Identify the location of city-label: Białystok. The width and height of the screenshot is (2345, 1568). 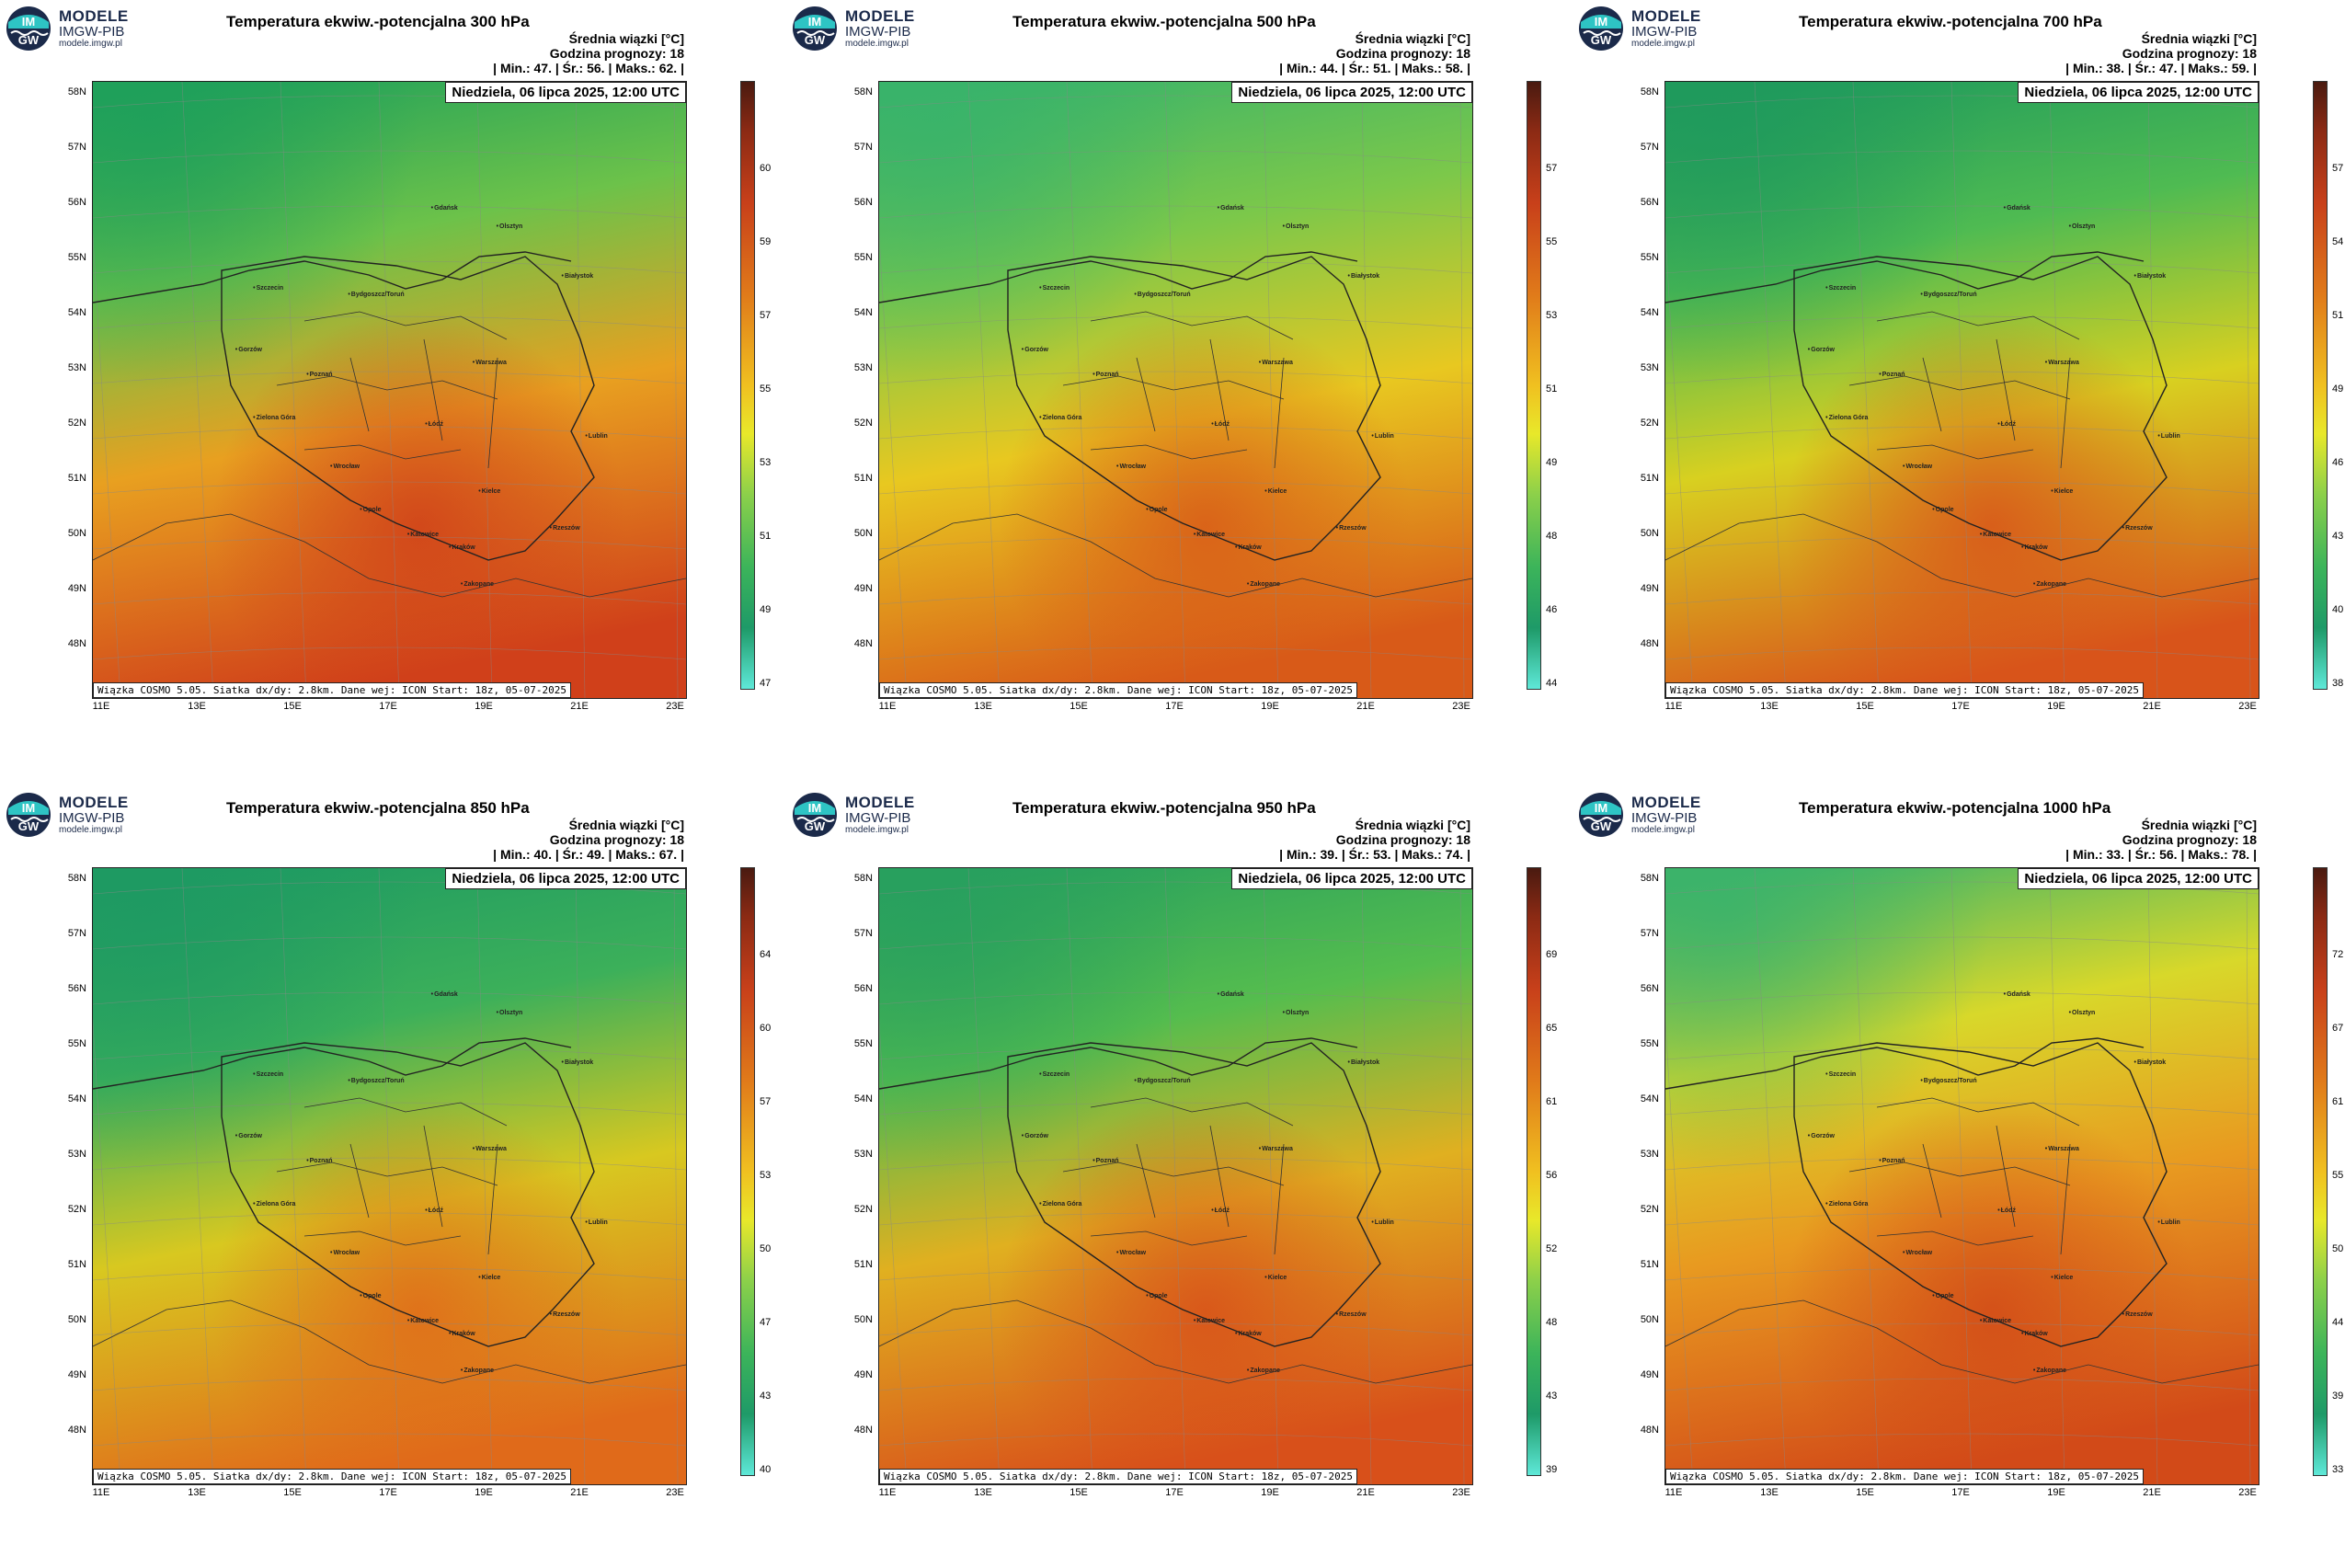
(577, 276).